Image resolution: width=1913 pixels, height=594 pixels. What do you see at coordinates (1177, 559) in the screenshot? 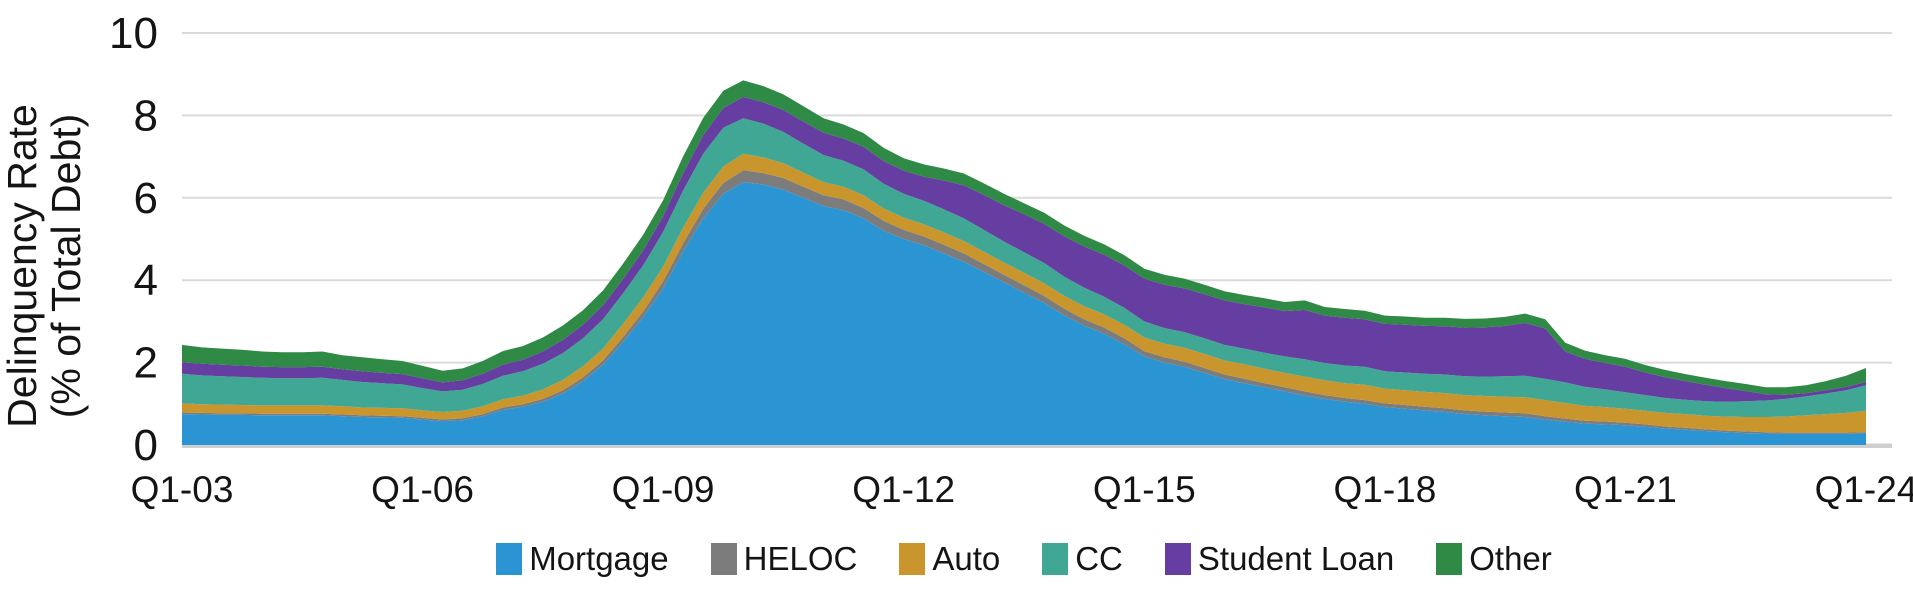
I see `legend-swatch-student-loan` at bounding box center [1177, 559].